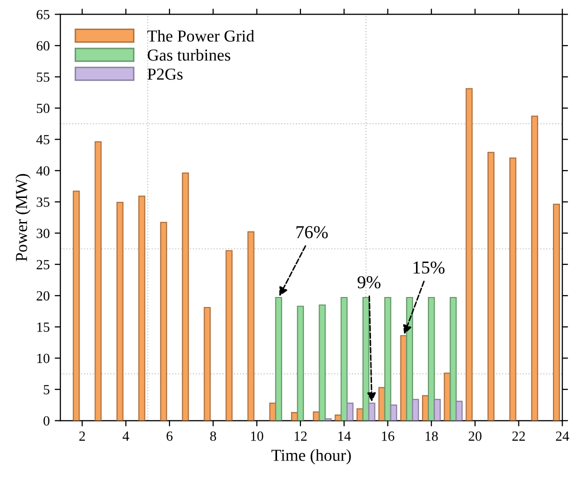 The width and height of the screenshot is (575, 478). Describe the element at coordinates (43, 359) in the screenshot. I see `y-tick-label: 10` at that location.